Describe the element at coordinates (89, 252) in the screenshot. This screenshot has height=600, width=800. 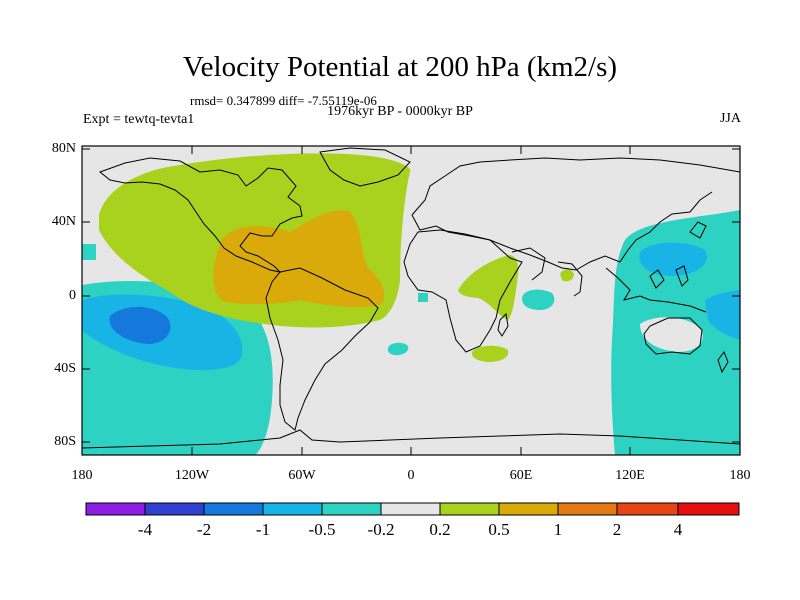
I see `negative-anomaly-dateline-west` at that location.